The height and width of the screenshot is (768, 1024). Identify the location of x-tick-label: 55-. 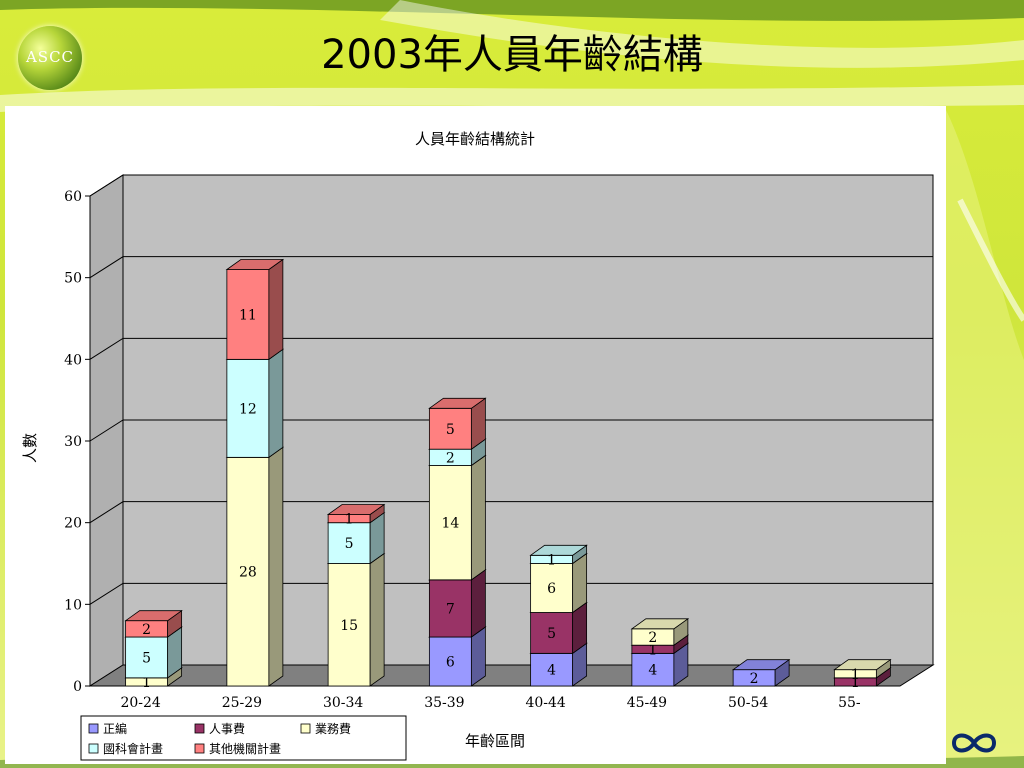
(849, 703).